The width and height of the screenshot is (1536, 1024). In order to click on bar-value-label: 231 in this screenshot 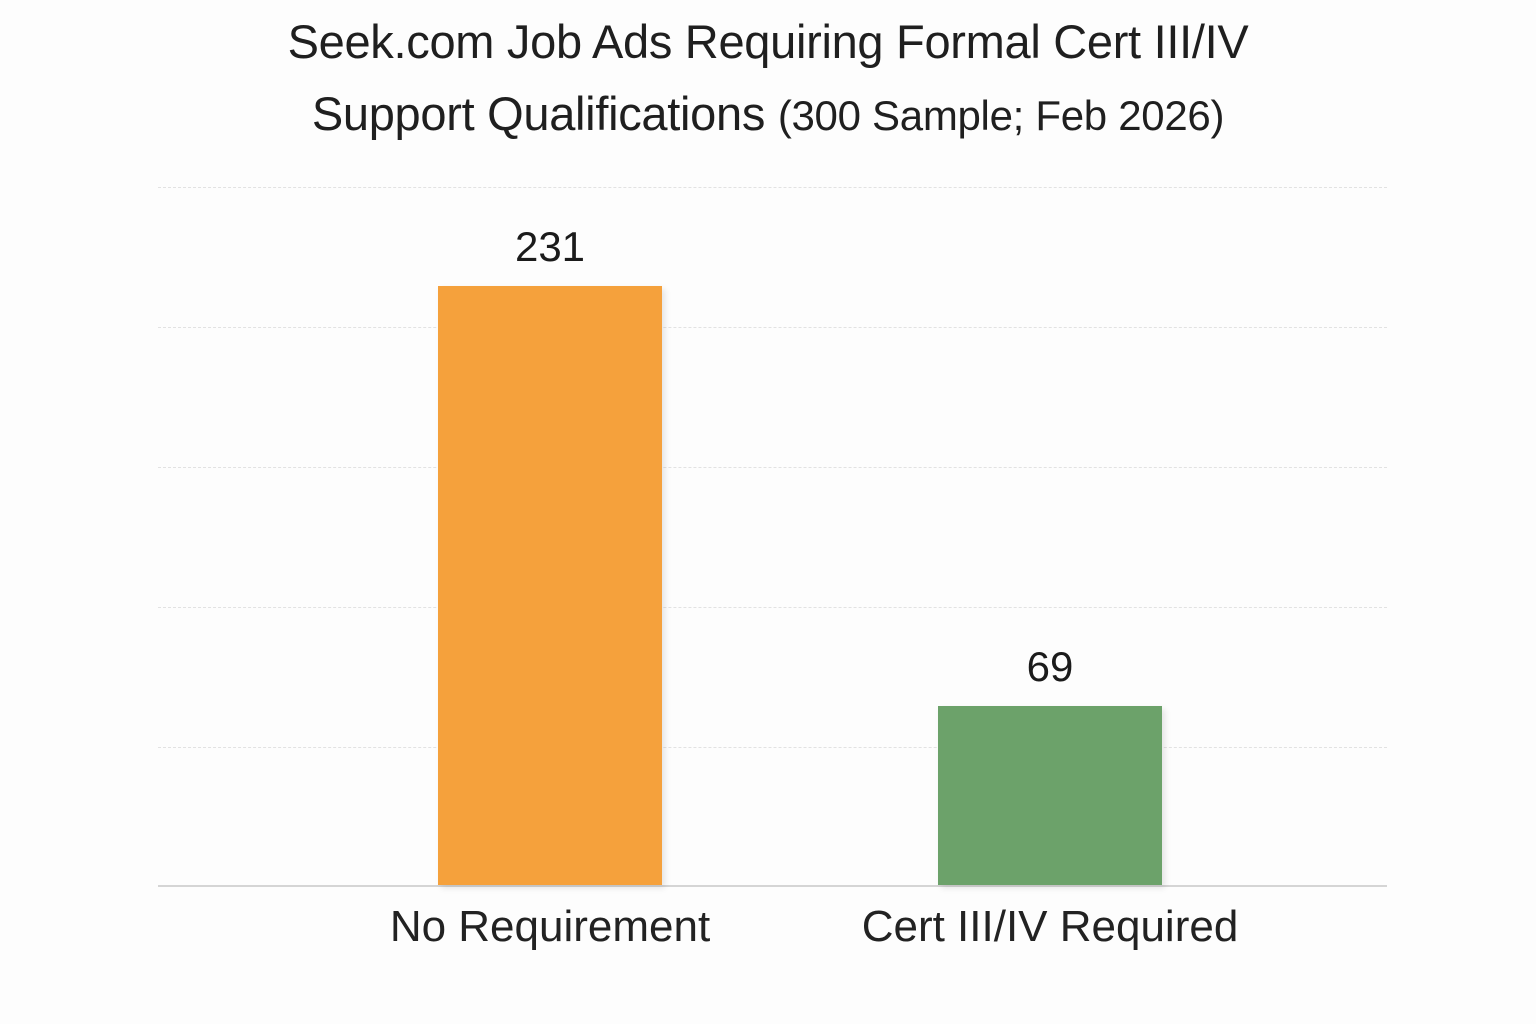, I will do `click(550, 247)`.